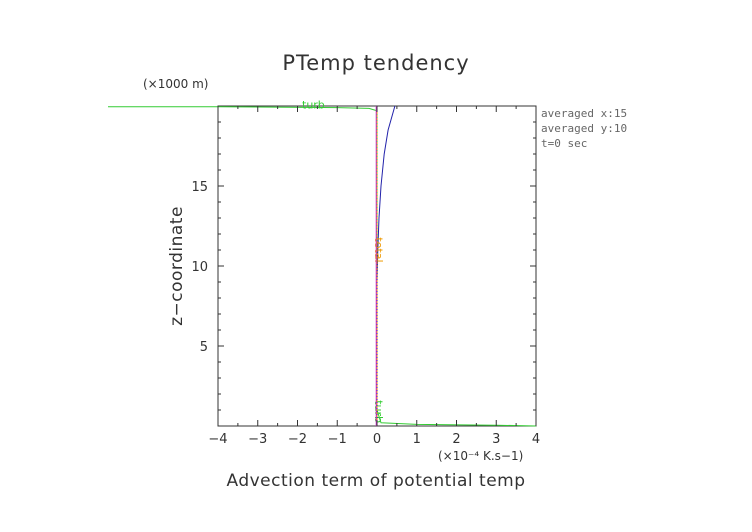  I want to click on info-line: averaged x:15, so click(584, 113).